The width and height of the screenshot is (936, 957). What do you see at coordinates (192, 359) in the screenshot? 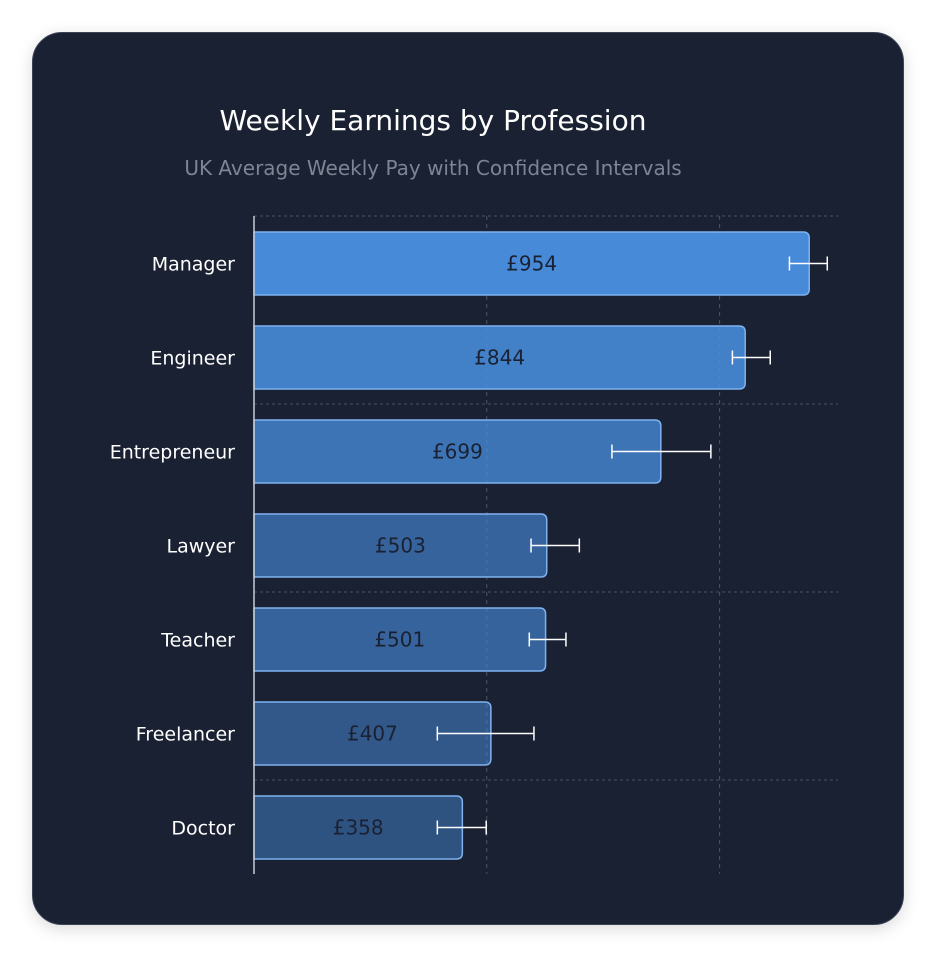
I see `category-label: Engineer` at bounding box center [192, 359].